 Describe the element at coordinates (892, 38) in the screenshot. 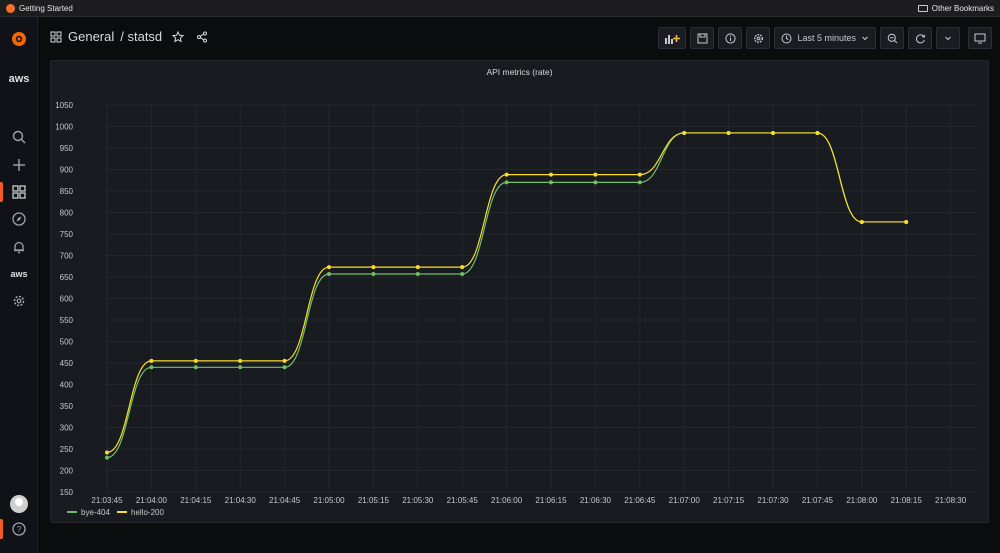

I see `zoom-out-button` at that location.